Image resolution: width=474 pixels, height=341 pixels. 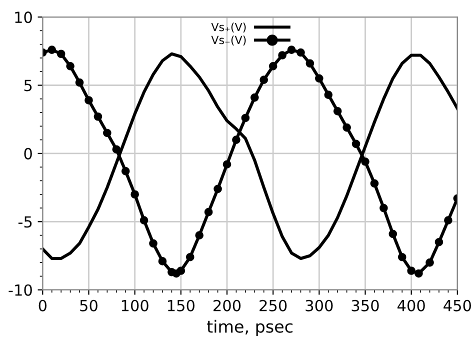 What do you see at coordinates (228, 27) in the screenshot?
I see `legend-label: Vs₊(V)` at bounding box center [228, 27].